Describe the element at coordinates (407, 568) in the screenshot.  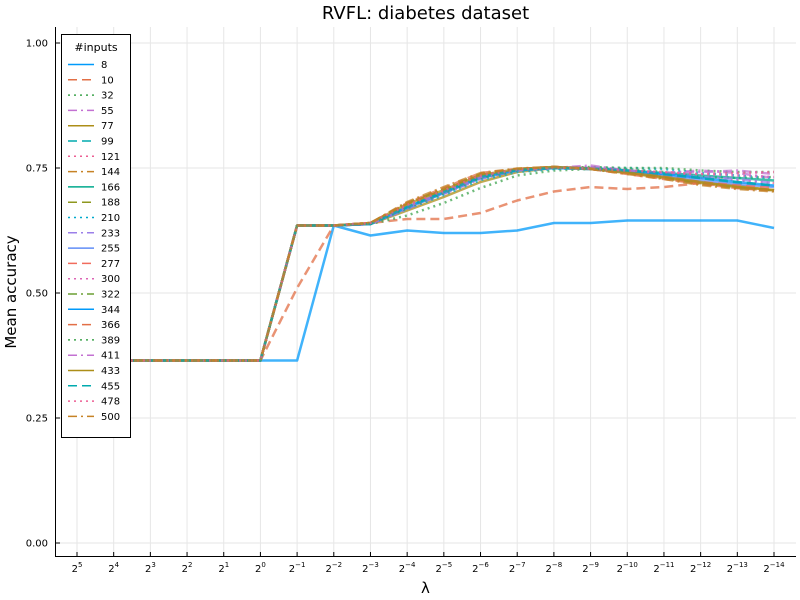
I see `x-tick-label: 2−4` at that location.